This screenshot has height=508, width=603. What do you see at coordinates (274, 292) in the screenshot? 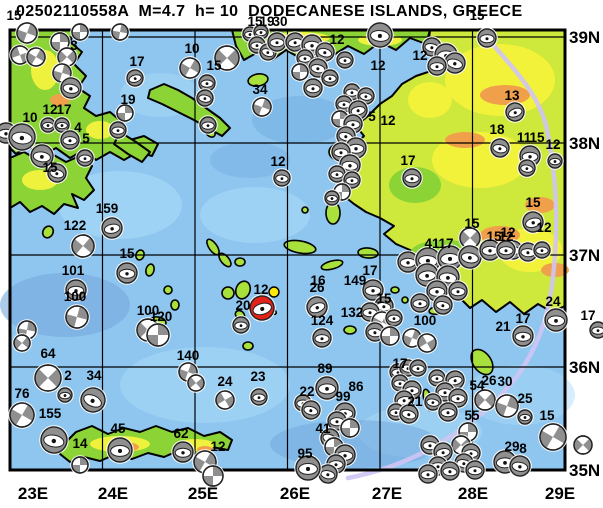
I see `epicenter-marker` at bounding box center [274, 292].